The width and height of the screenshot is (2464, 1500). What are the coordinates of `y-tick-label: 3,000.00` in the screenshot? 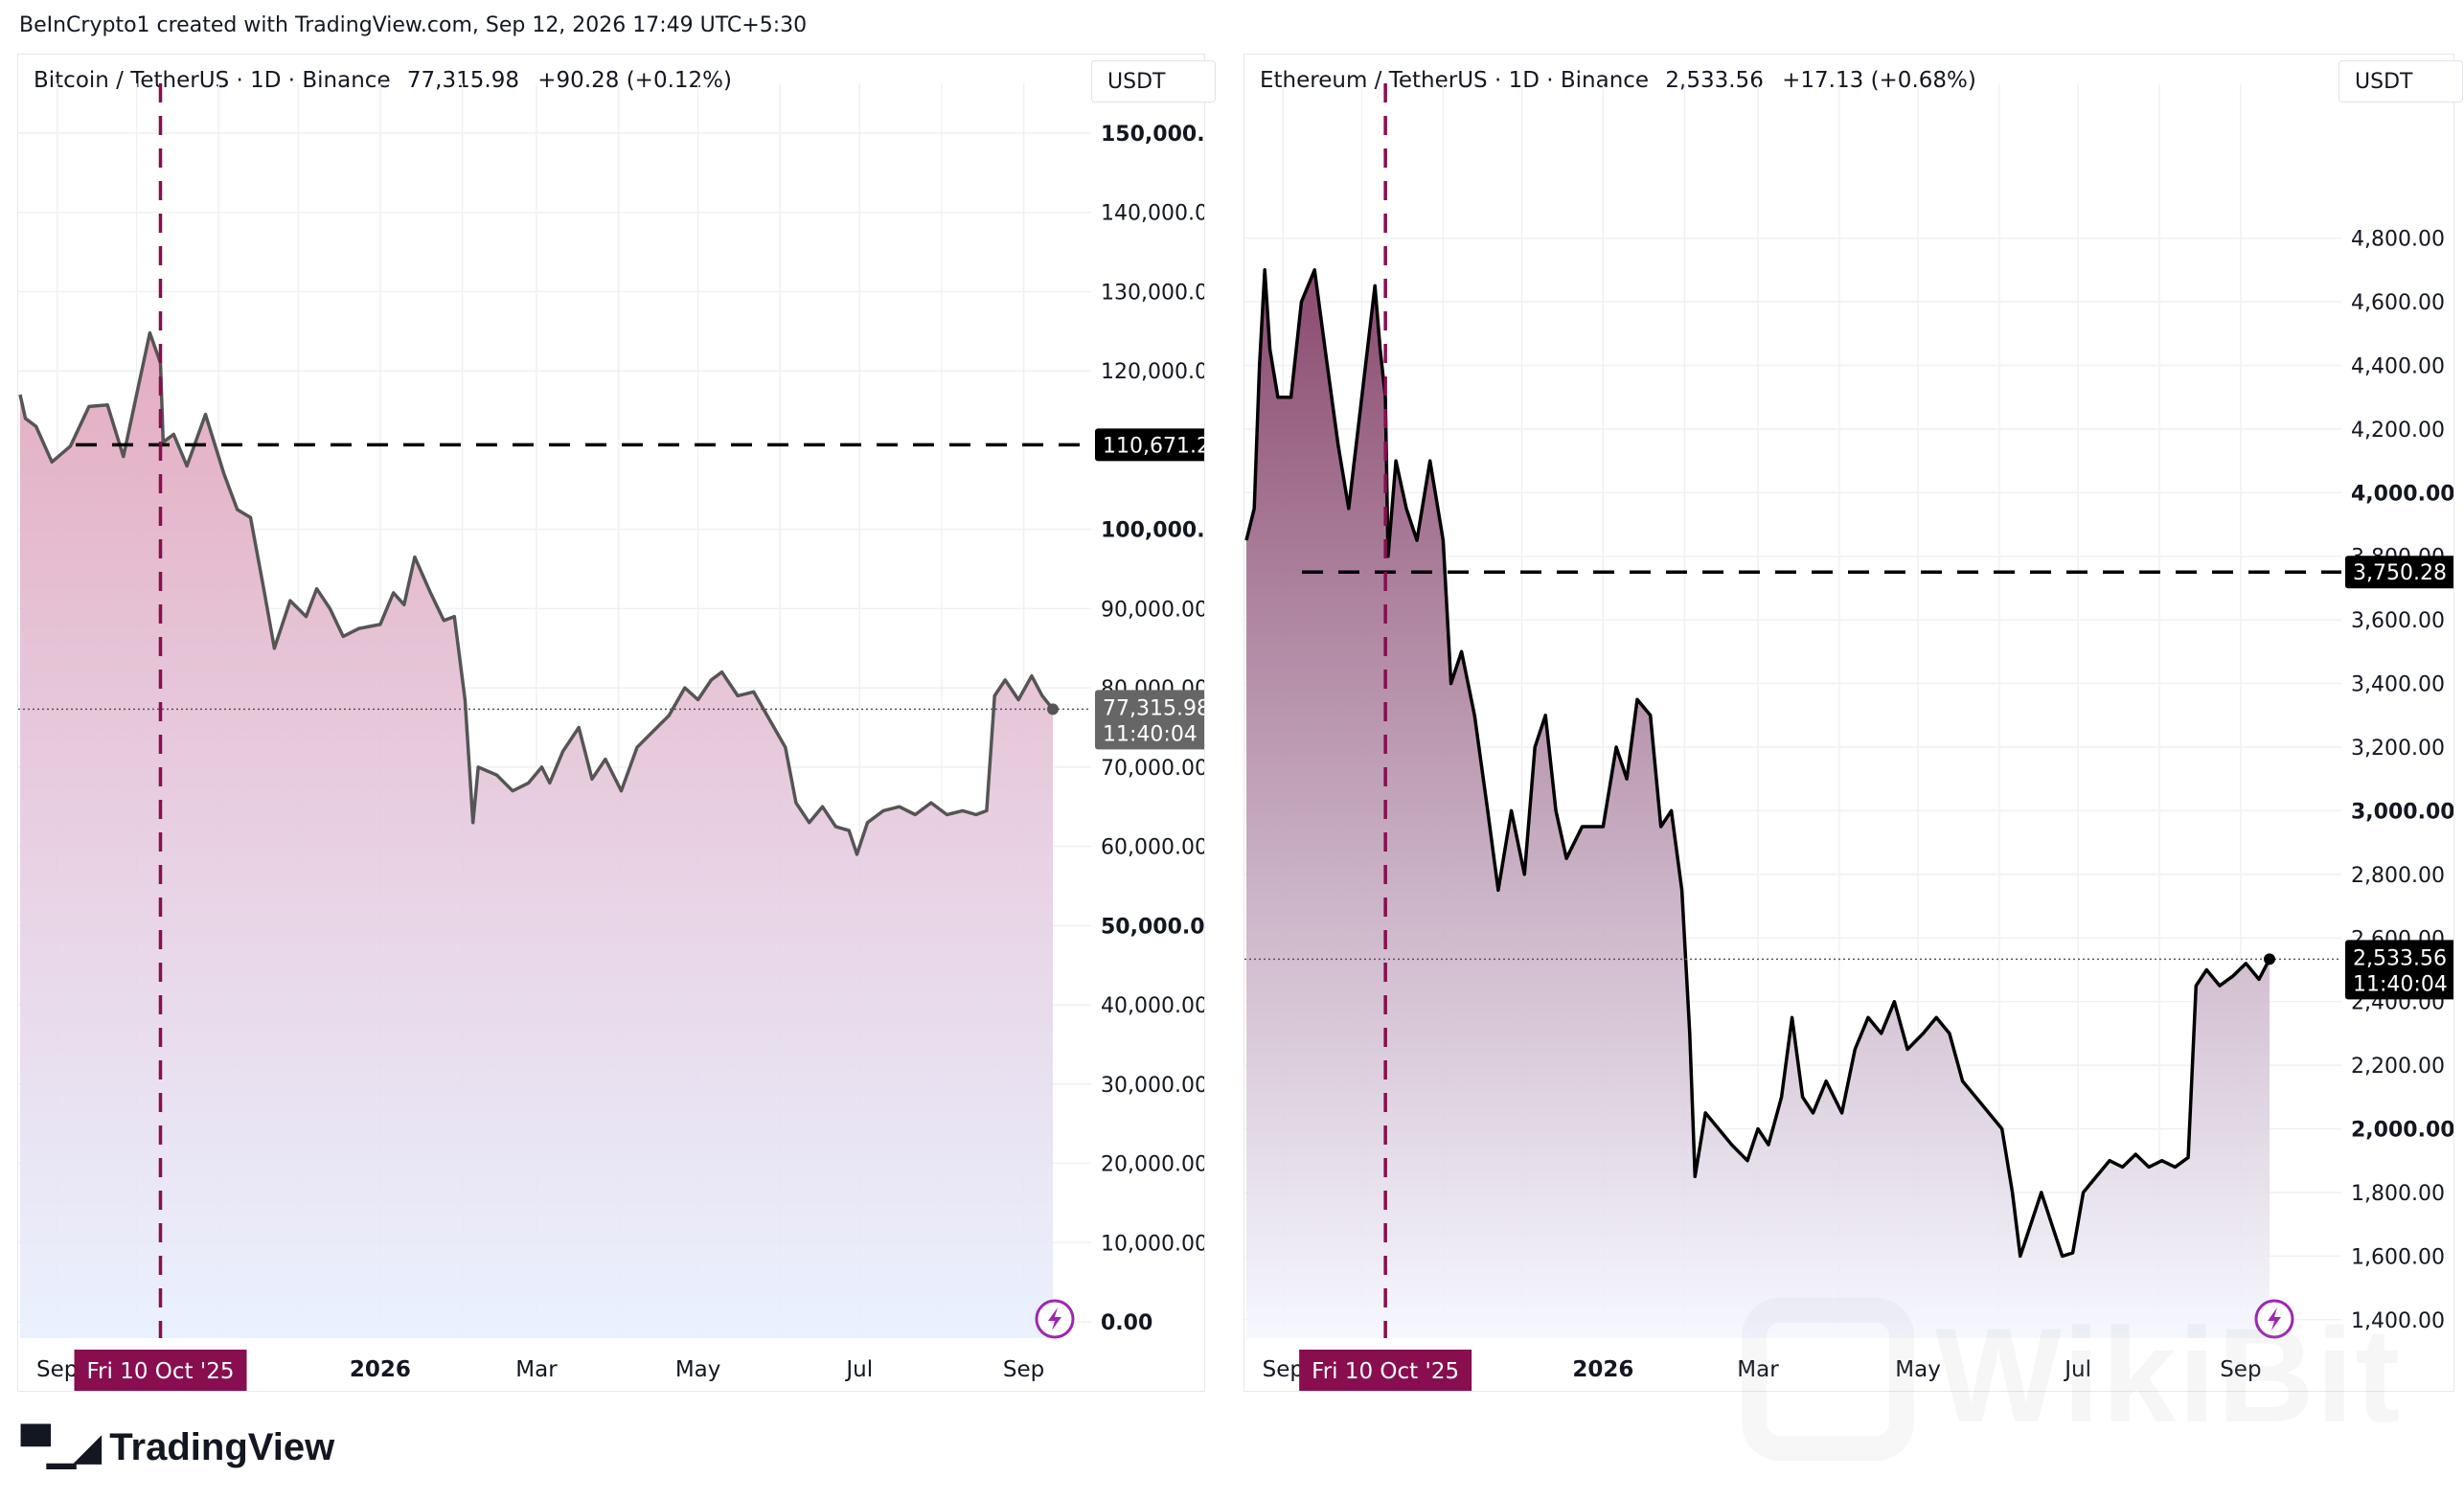 It's located at (2402, 812).